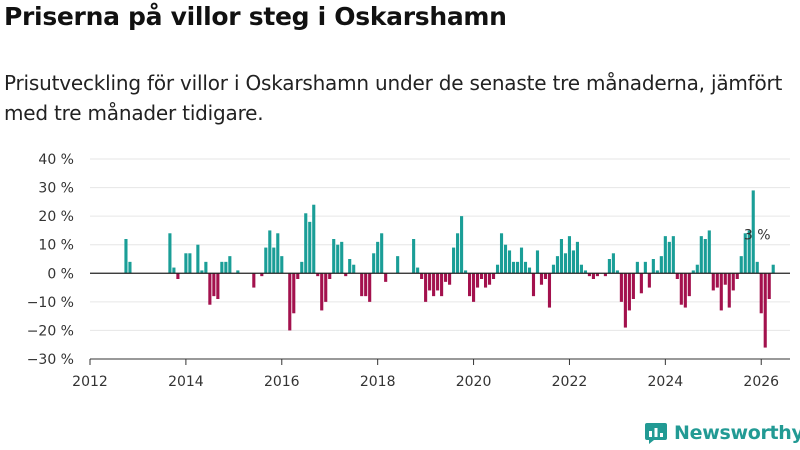 The height and width of the screenshot is (450, 800). What do you see at coordinates (757, 236) in the screenshot?
I see `latest-value-annotation: 3 %` at bounding box center [757, 236].